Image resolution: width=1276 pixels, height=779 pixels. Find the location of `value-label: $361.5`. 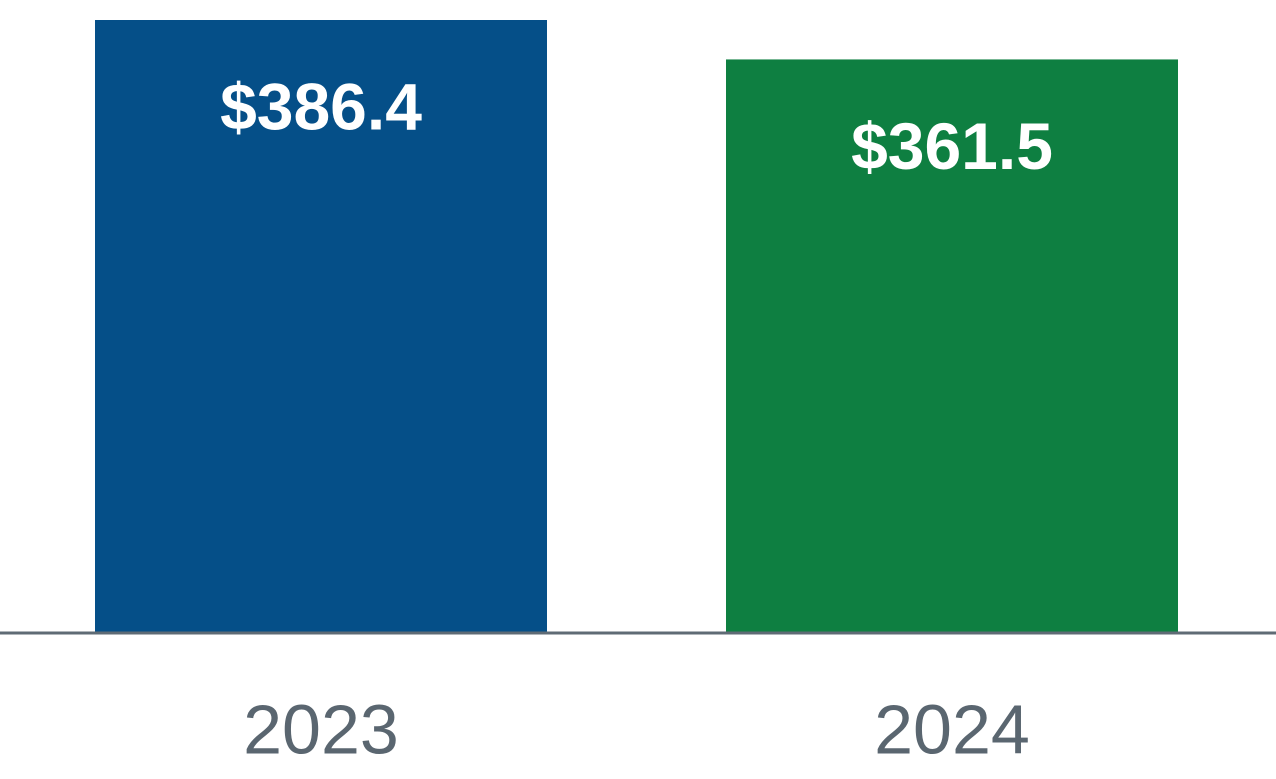

value-label: $361.5 is located at coordinates (952, 146).